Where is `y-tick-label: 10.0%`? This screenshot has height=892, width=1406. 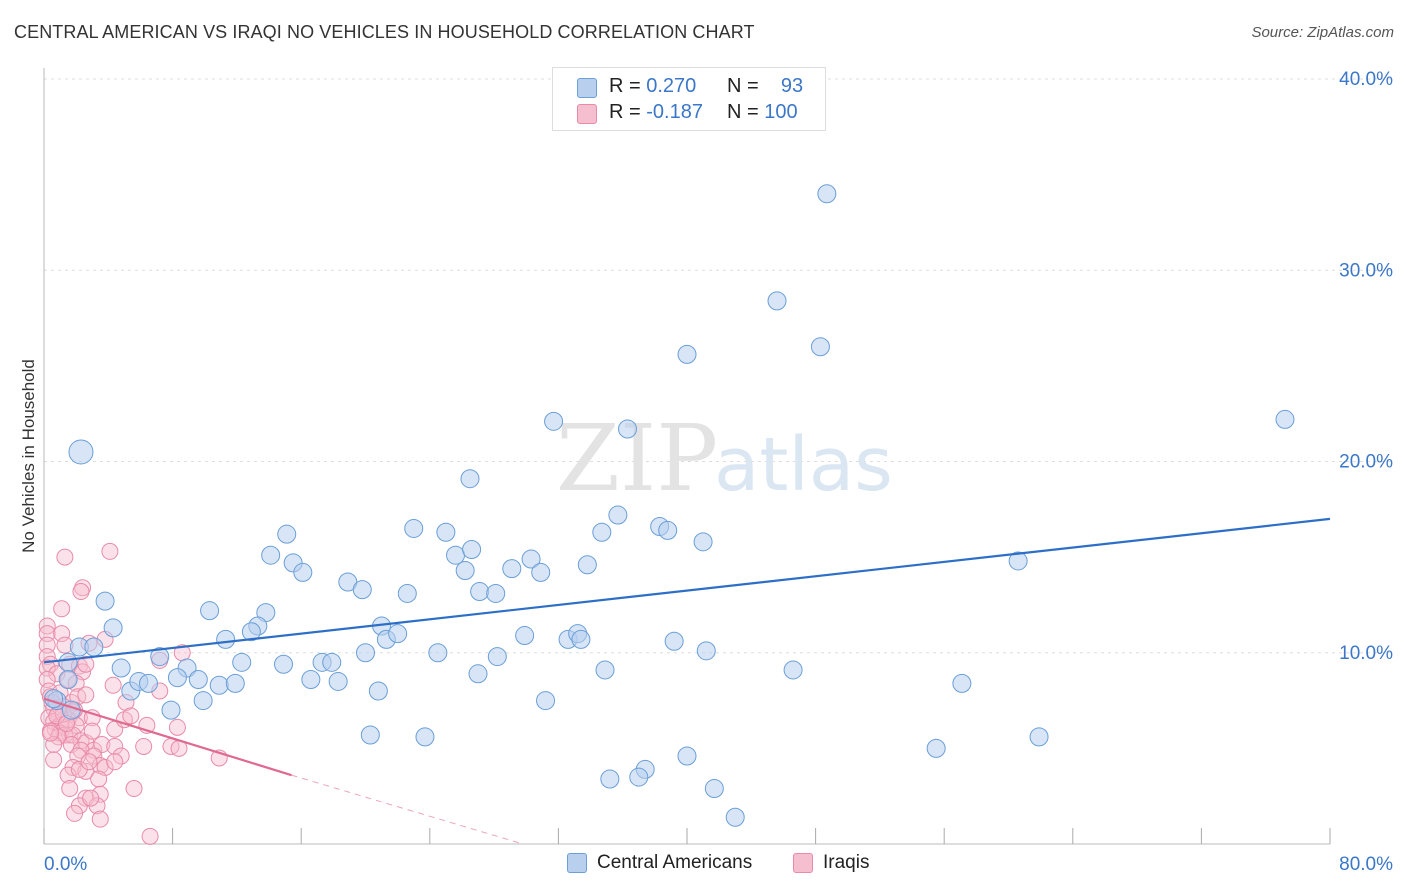
y-tick-label: 10.0% is located at coordinates (1366, 653).